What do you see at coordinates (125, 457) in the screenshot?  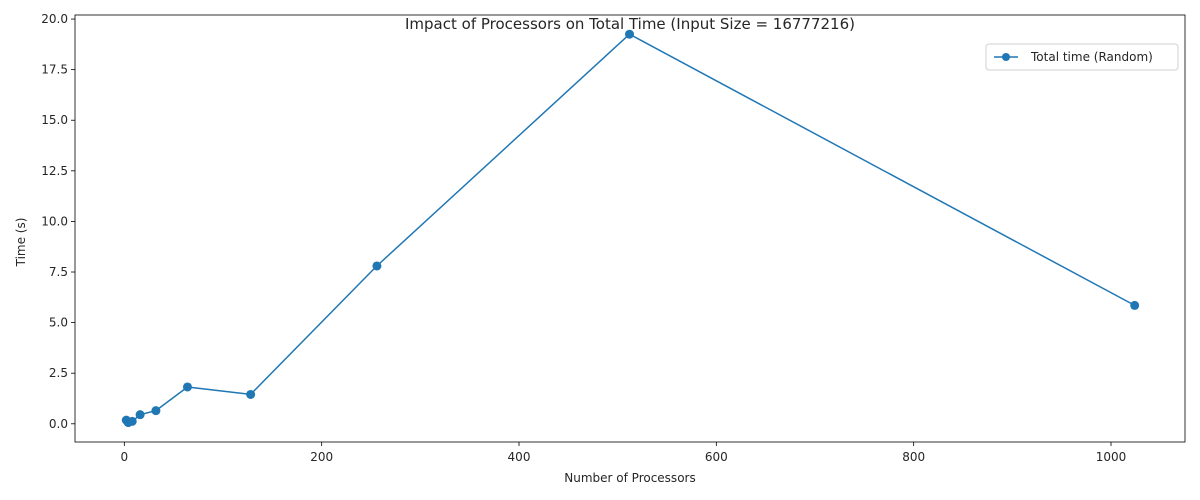 I see `x-tick-label: 0` at bounding box center [125, 457].